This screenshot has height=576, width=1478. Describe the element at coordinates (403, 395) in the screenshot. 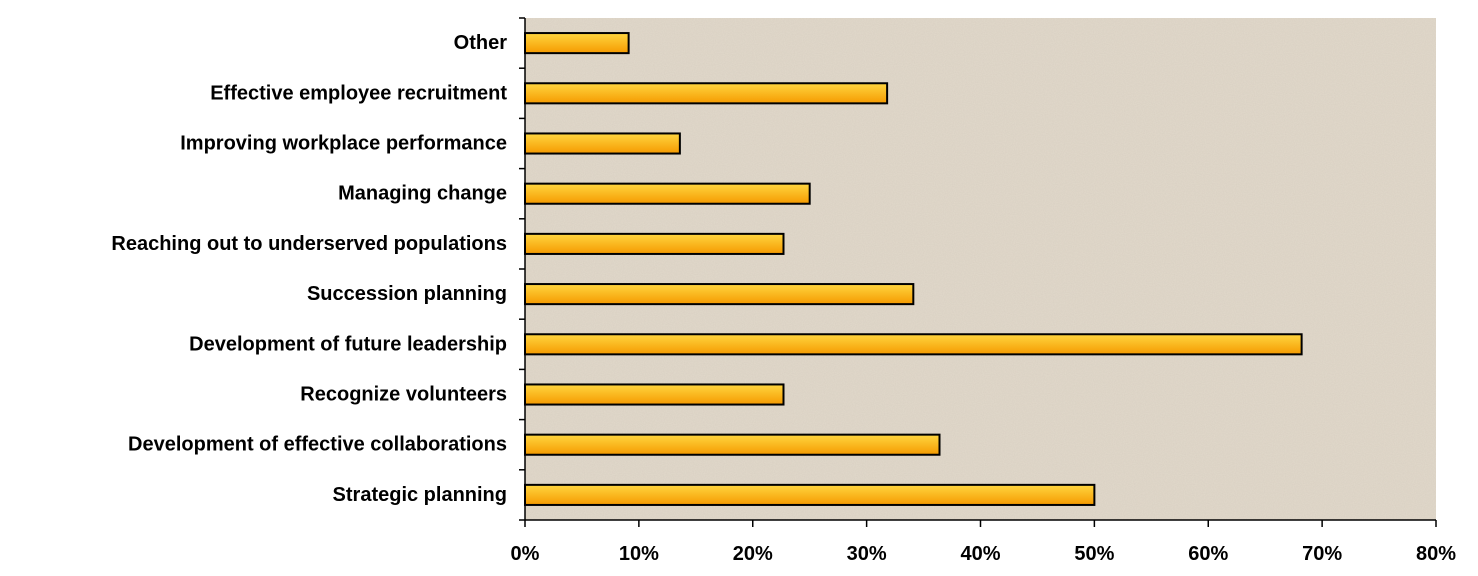

I see `category-label: Recognize volunteers` at that location.